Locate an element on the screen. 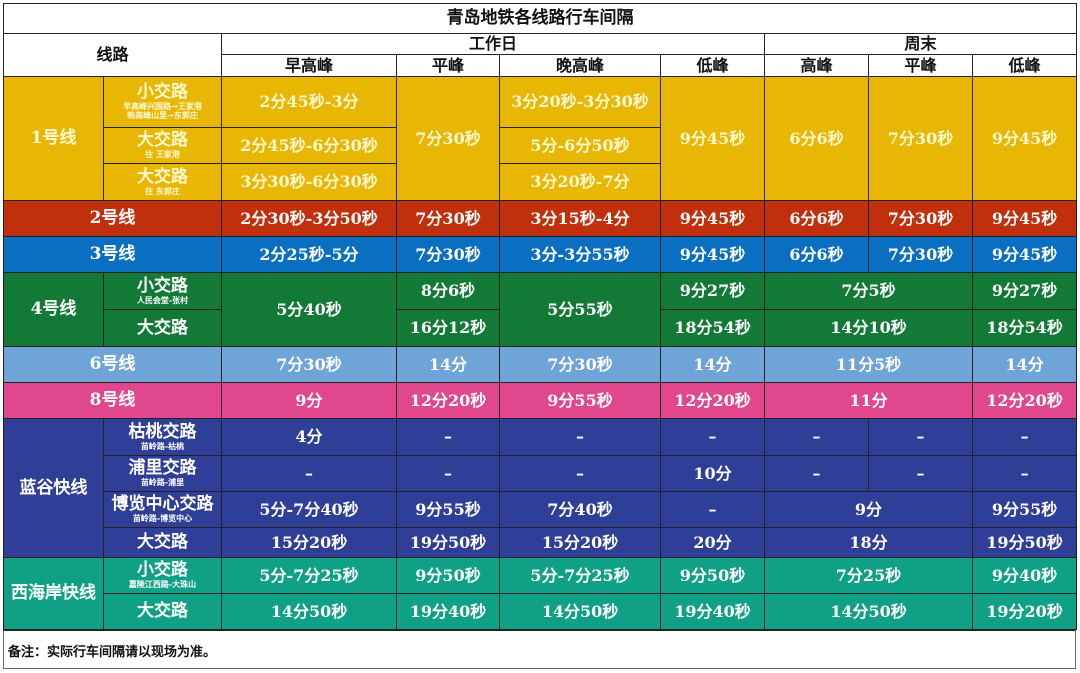 The image size is (1080, 673). header-wd-low: 低峰 is located at coordinates (712, 65).